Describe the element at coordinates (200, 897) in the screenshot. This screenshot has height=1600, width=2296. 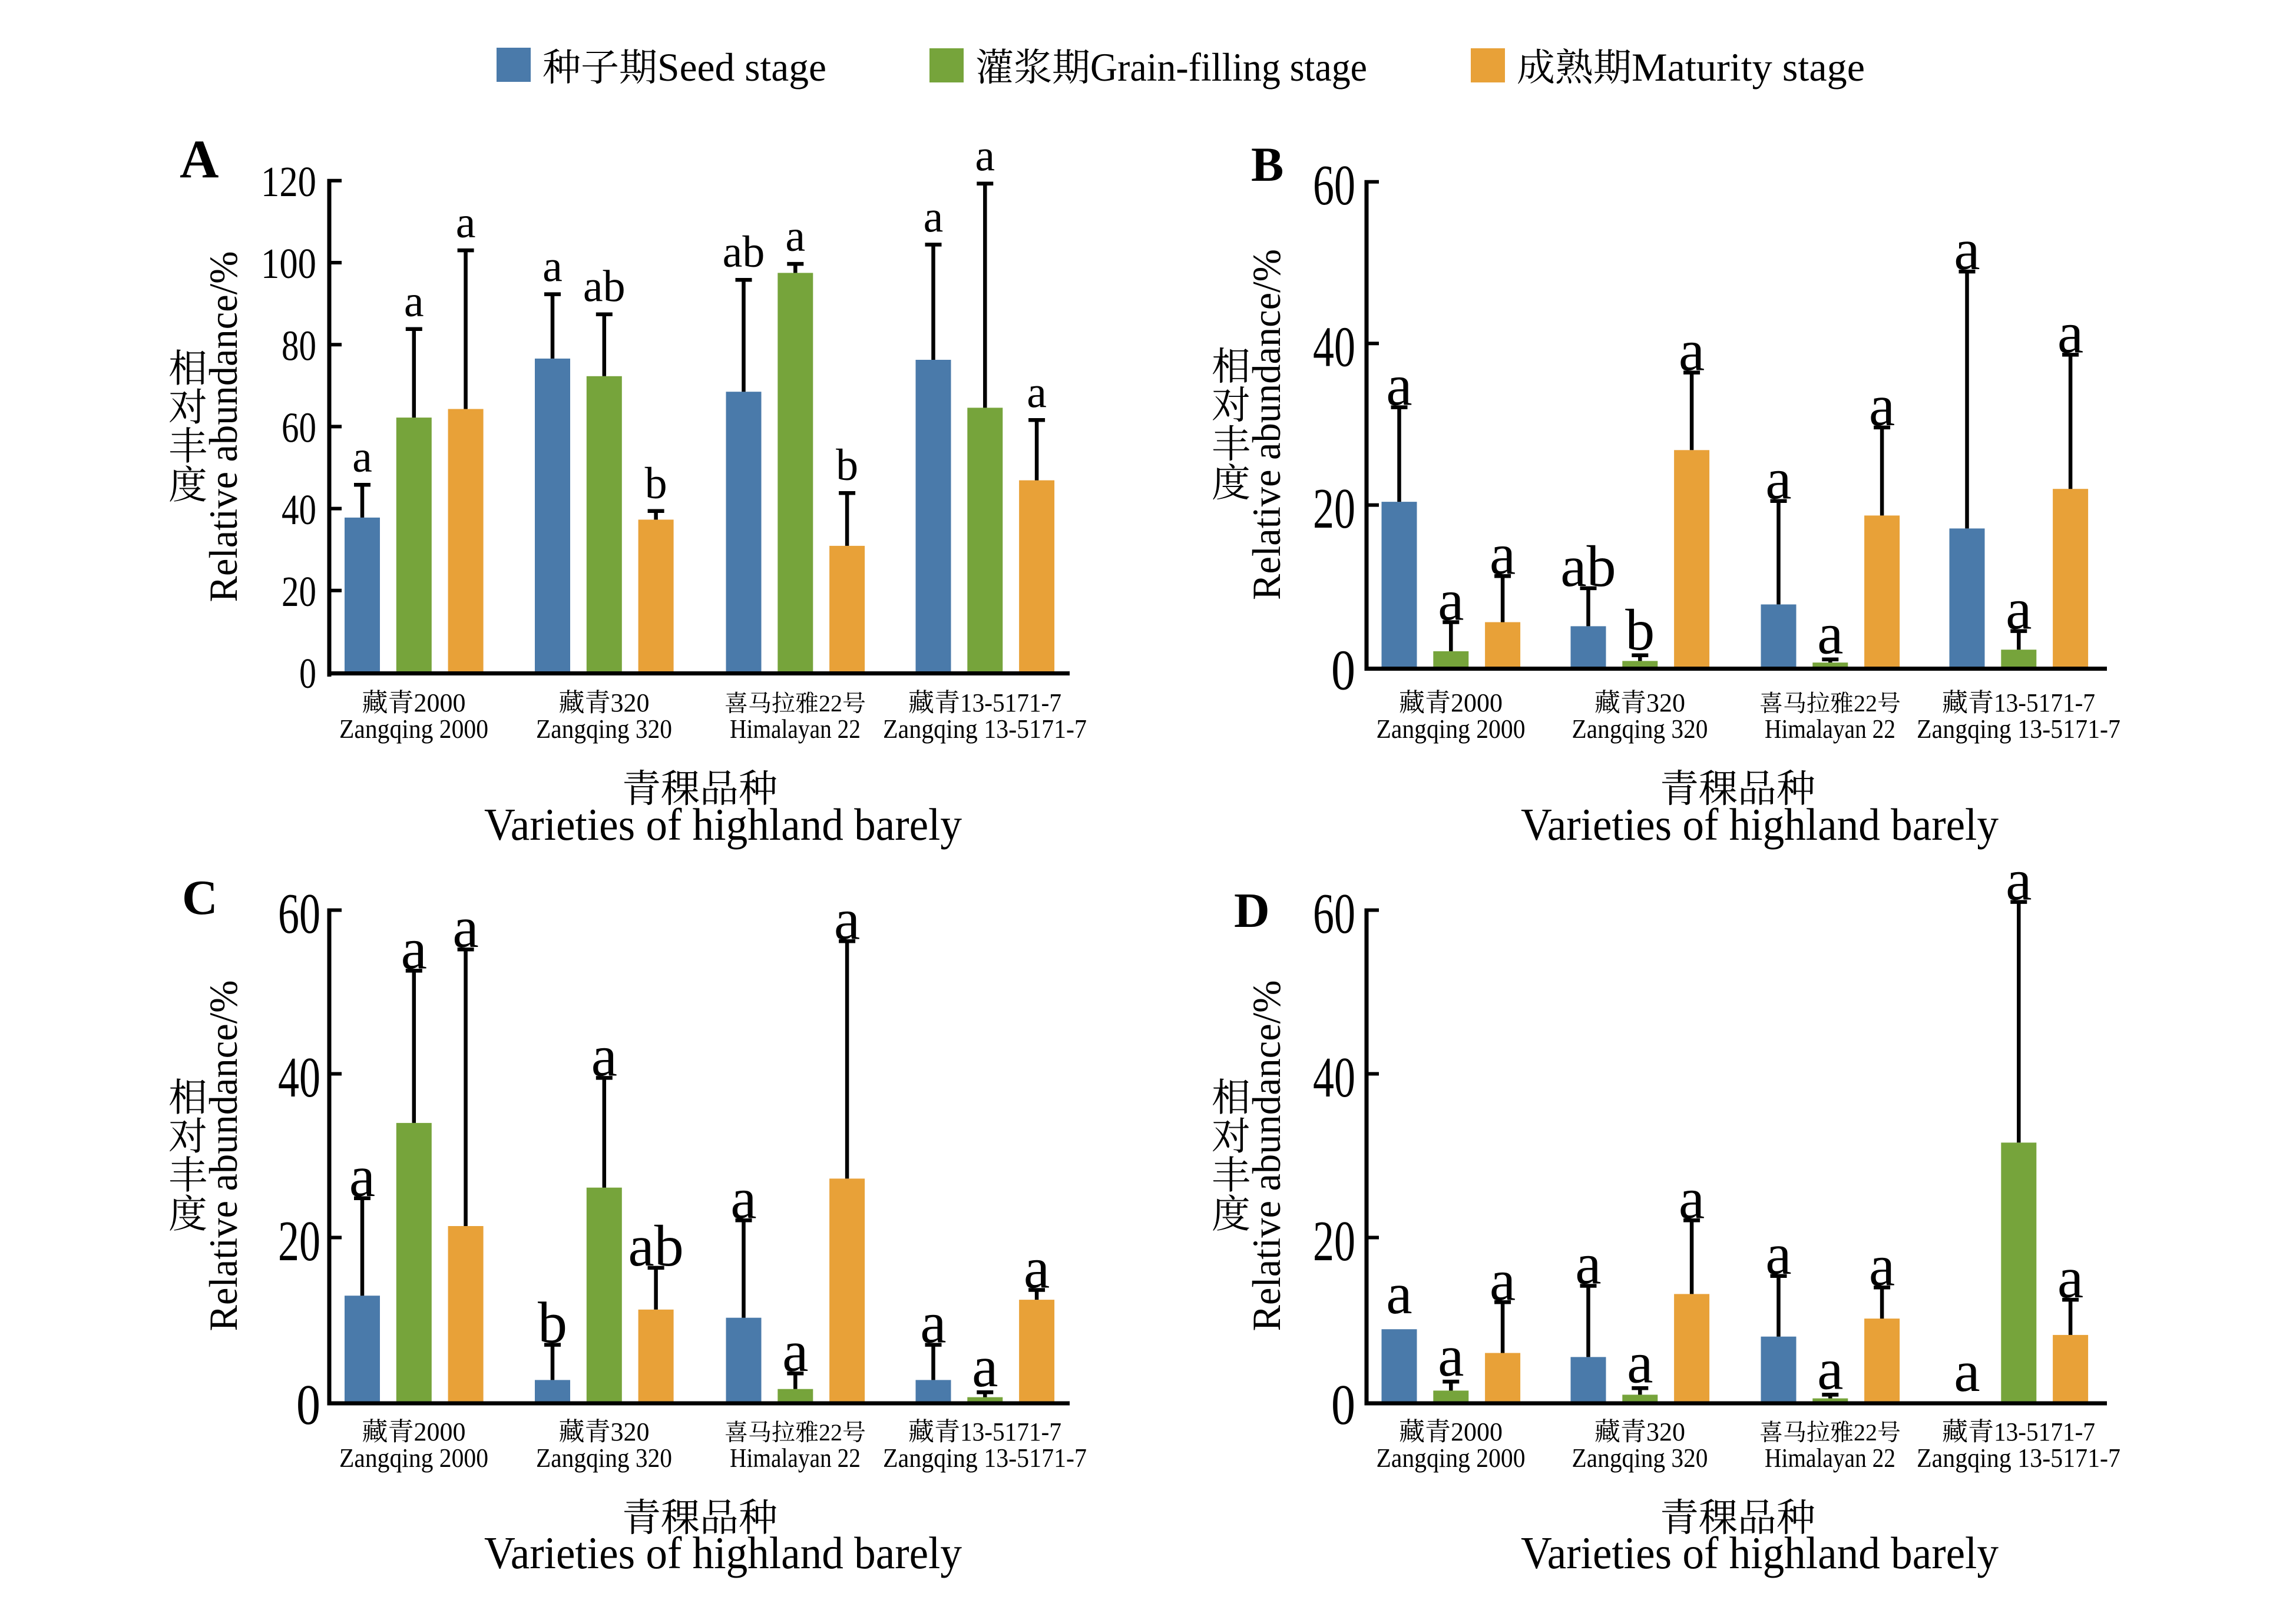
I see `svg-text: C` at that location.